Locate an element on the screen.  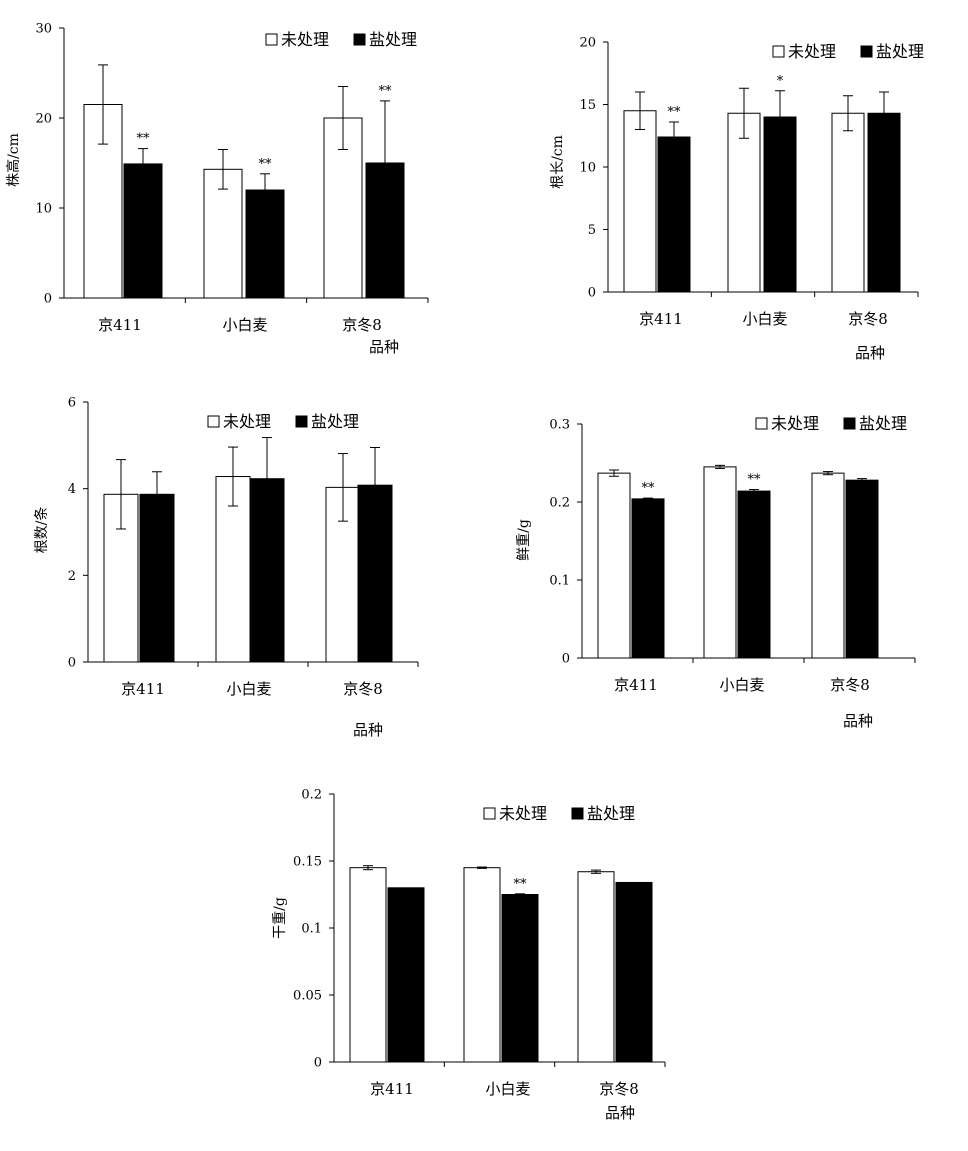
y-tick-label: 4 is located at coordinates (72, 489).